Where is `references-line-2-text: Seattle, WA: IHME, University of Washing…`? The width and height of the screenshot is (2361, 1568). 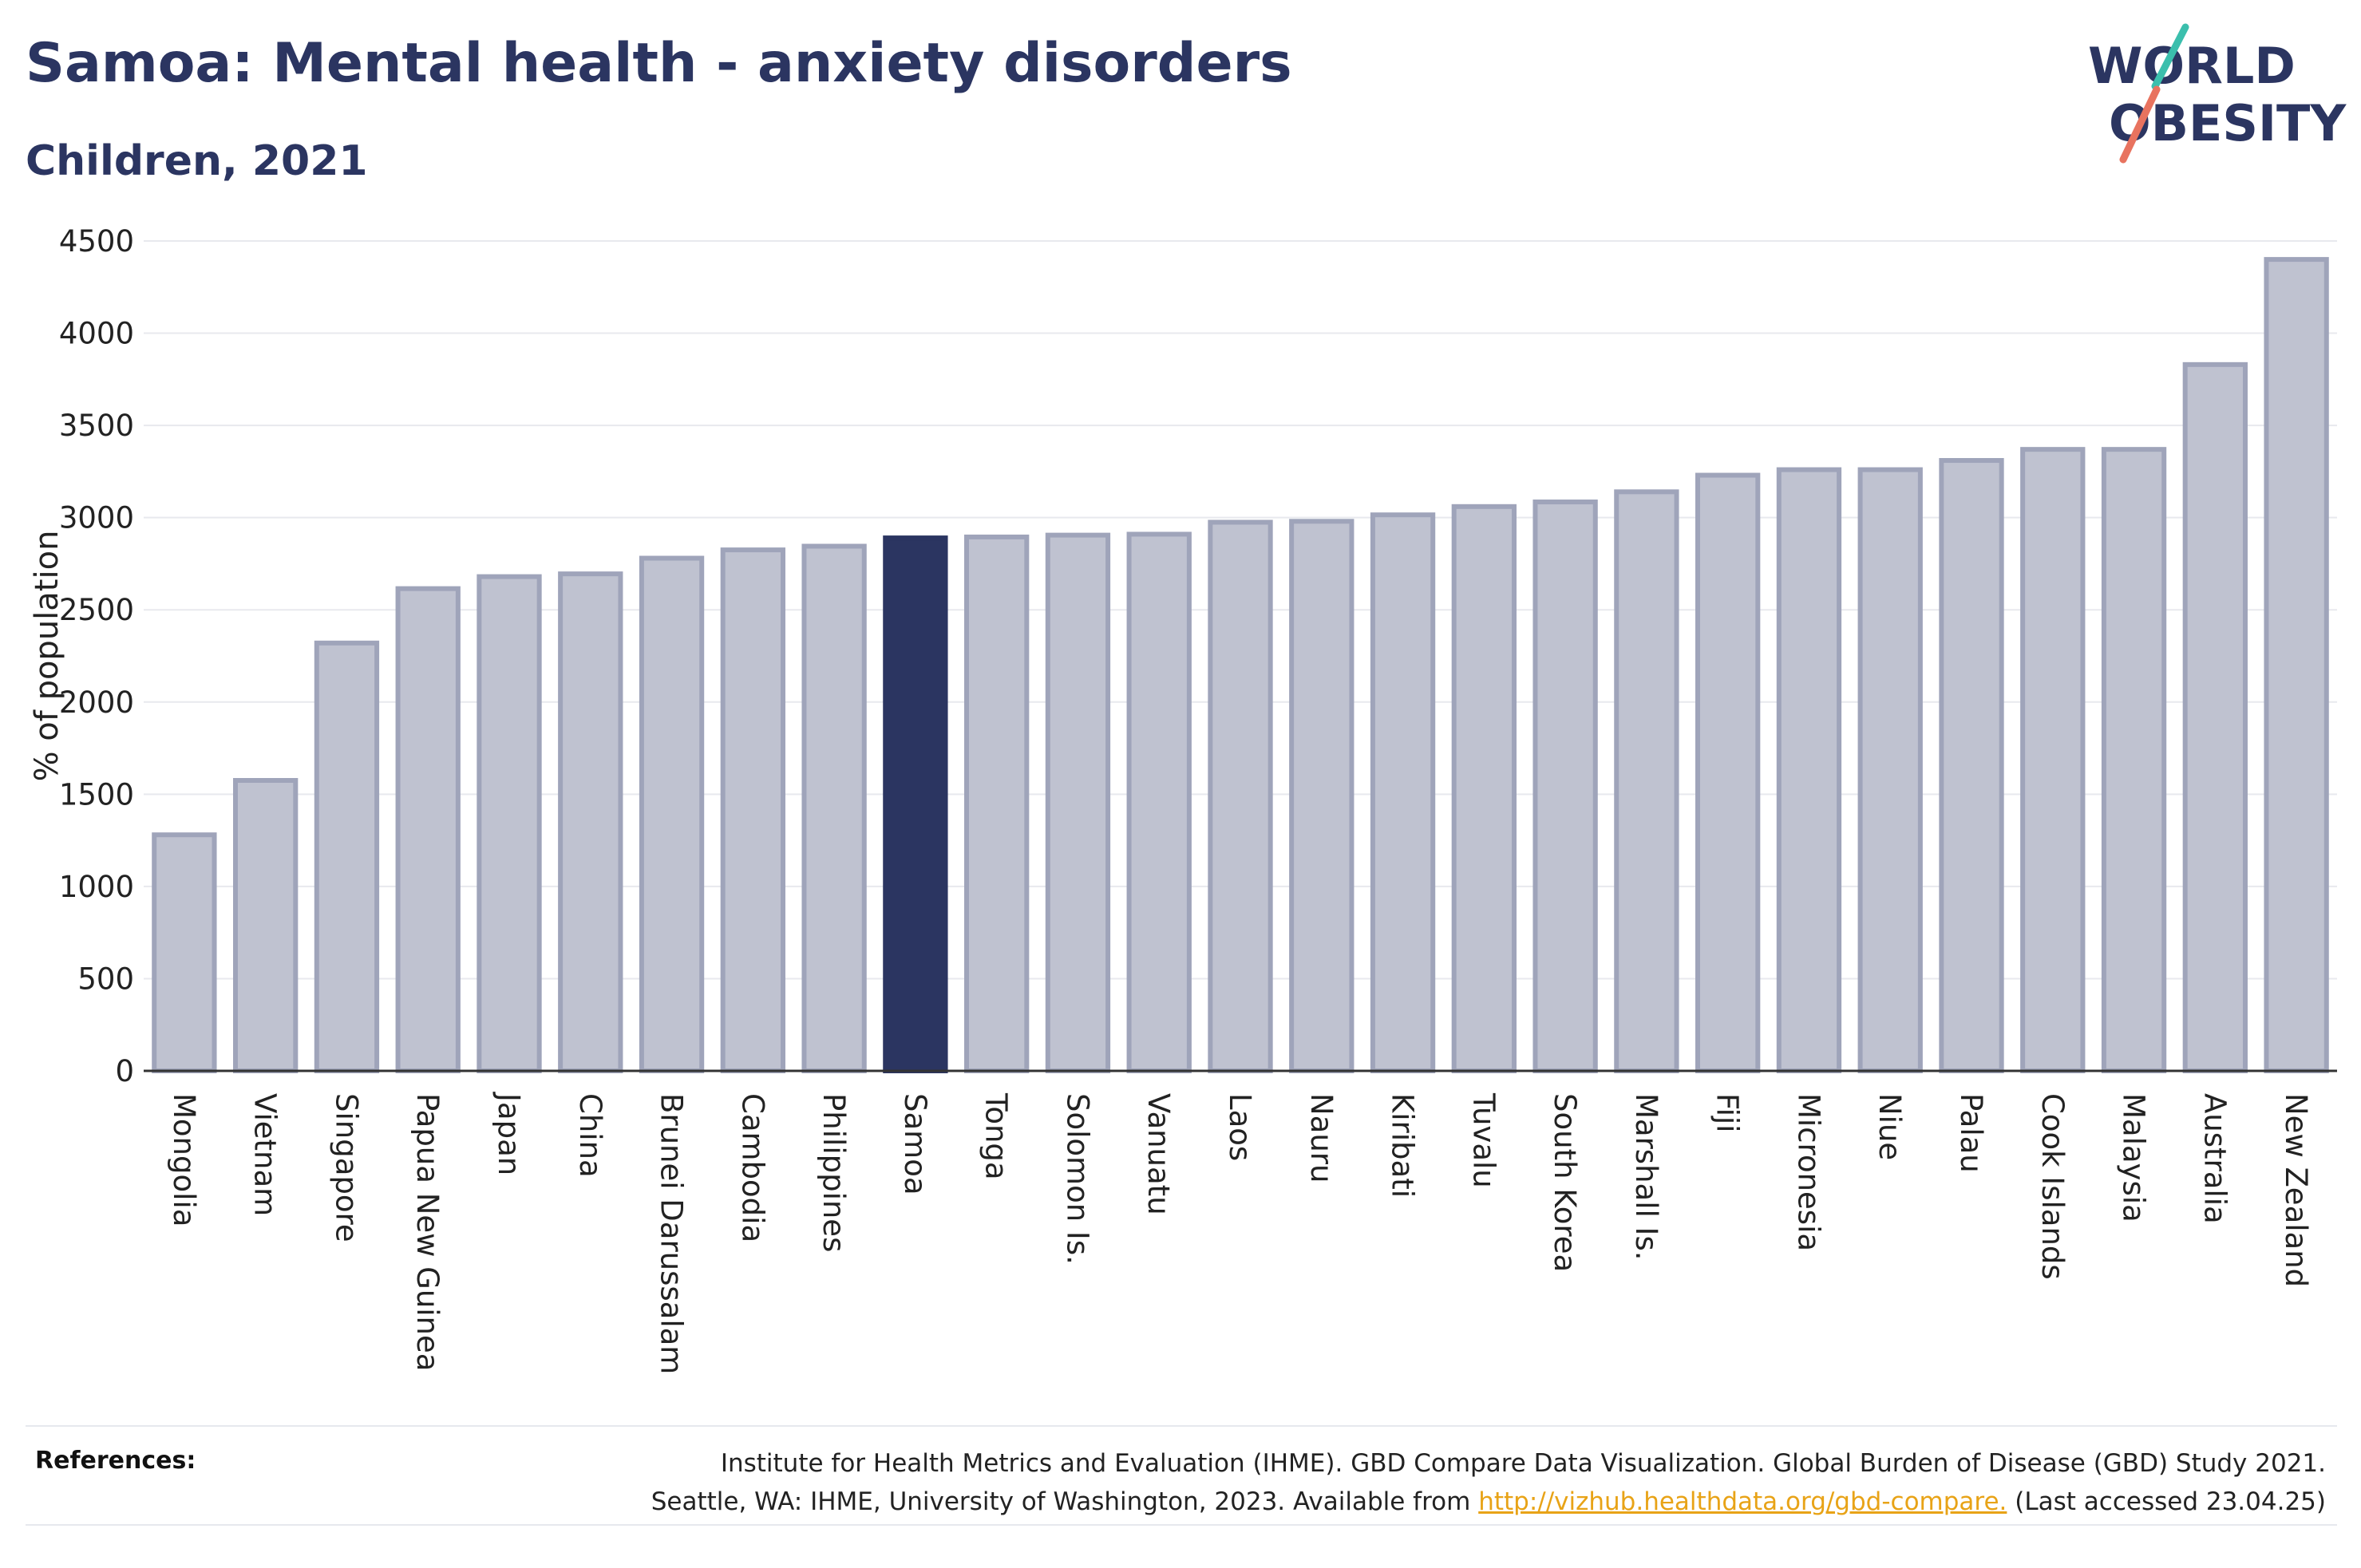 references-line-2-text: Seattle, WA: IHME, University of Washing… is located at coordinates (1061, 1501).